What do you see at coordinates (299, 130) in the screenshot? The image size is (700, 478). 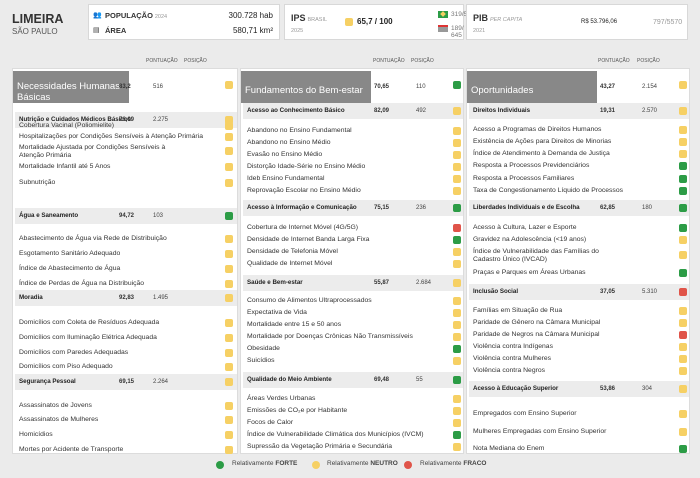 I see `indicator-label: Abandono no Ensino Fundamental` at bounding box center [299, 130].